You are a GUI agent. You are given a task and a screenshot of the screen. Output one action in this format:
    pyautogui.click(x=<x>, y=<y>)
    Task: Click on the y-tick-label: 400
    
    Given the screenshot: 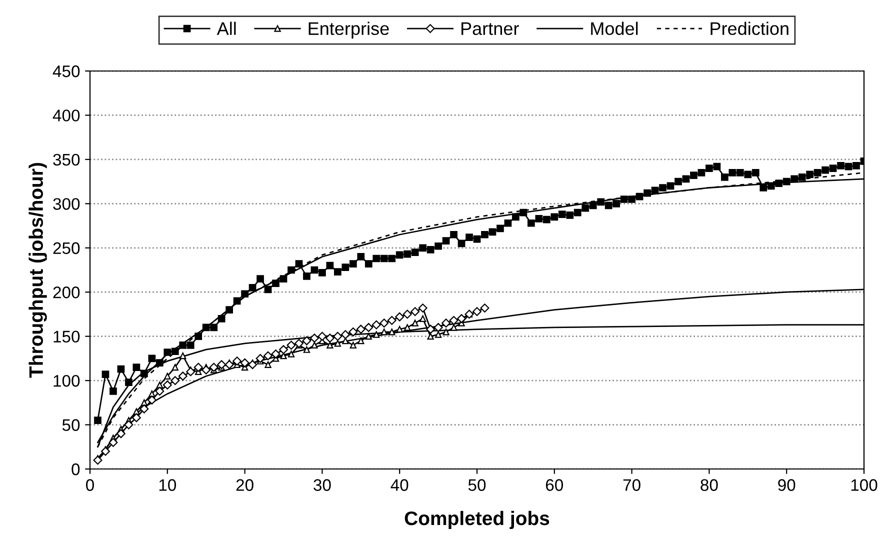 What is the action you would take?
    pyautogui.click(x=66, y=116)
    